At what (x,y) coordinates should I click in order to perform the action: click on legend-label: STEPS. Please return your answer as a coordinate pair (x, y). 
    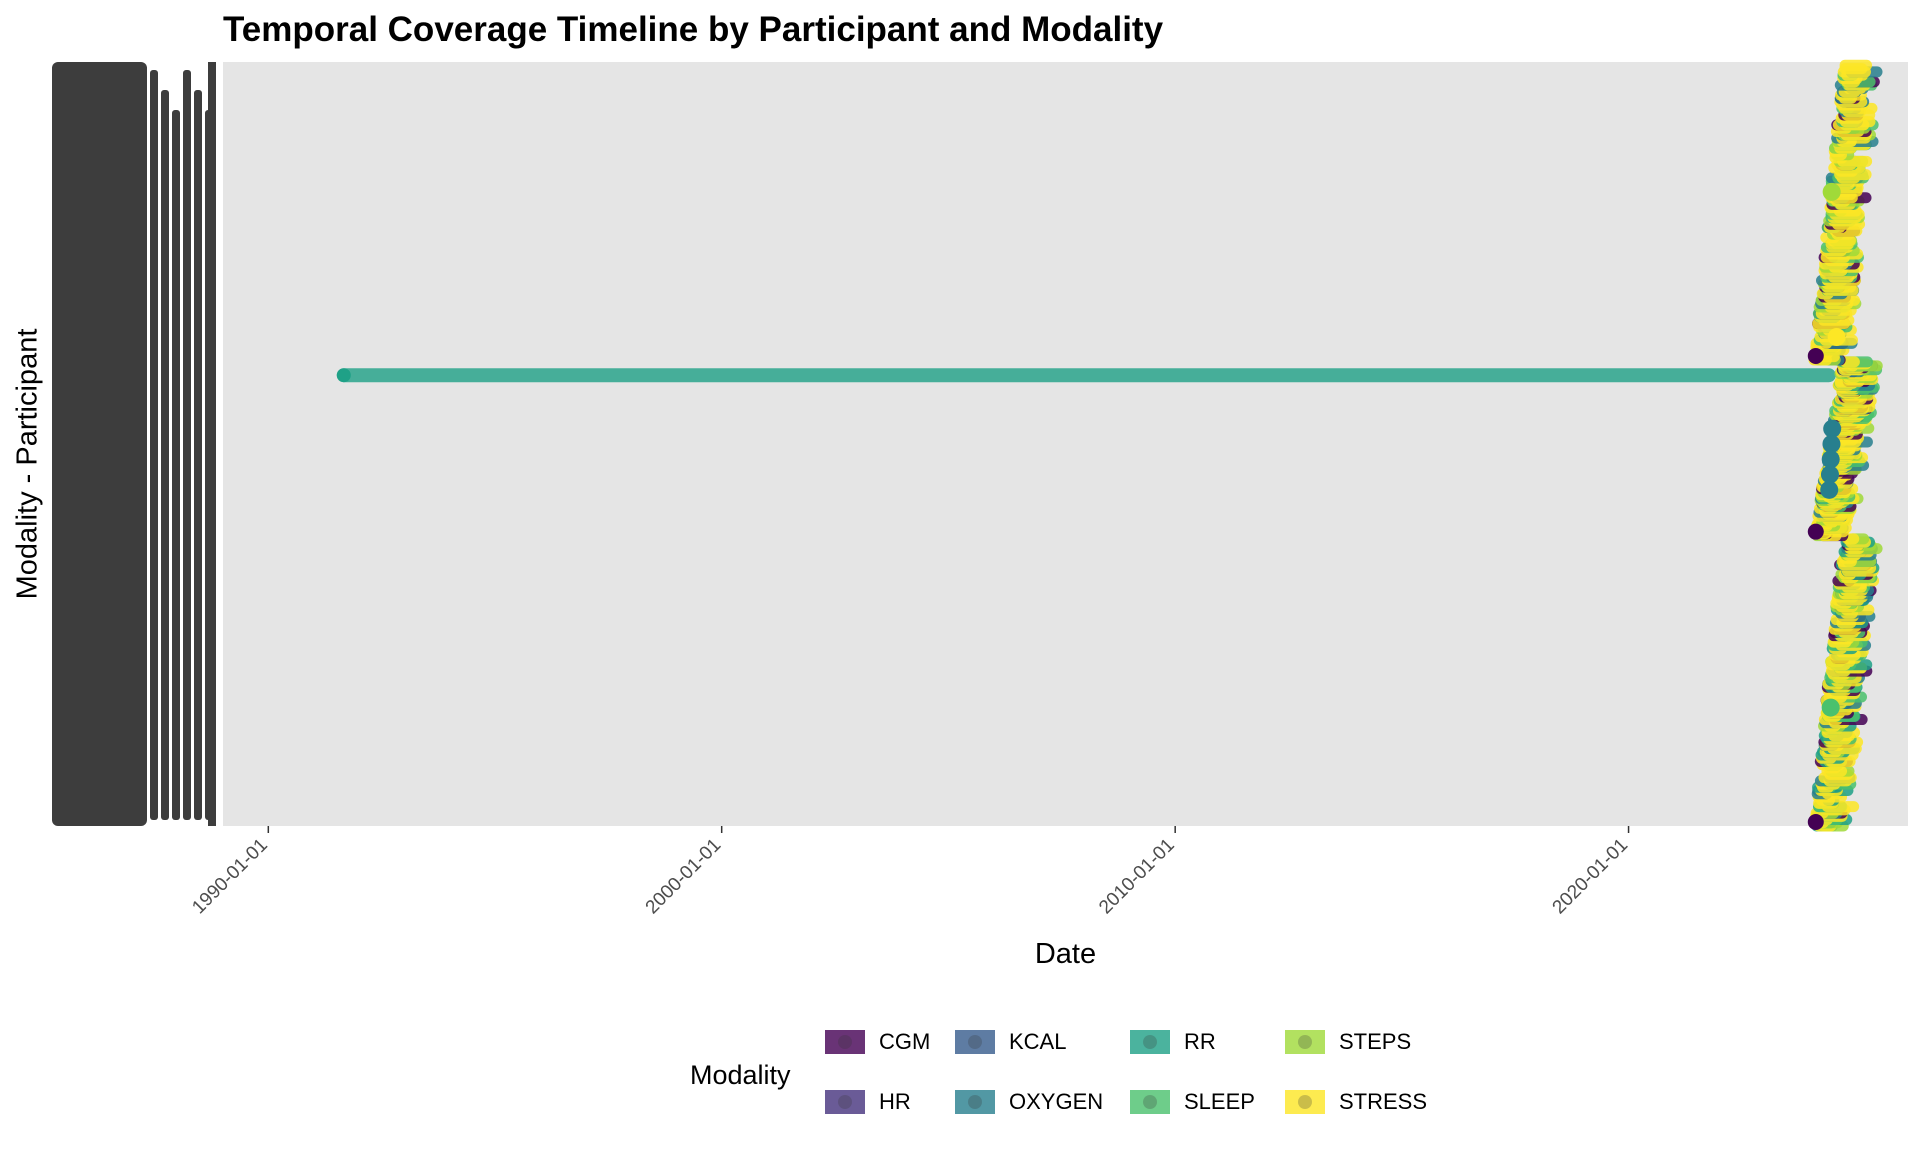
    Looking at the image, I should click on (1375, 1041).